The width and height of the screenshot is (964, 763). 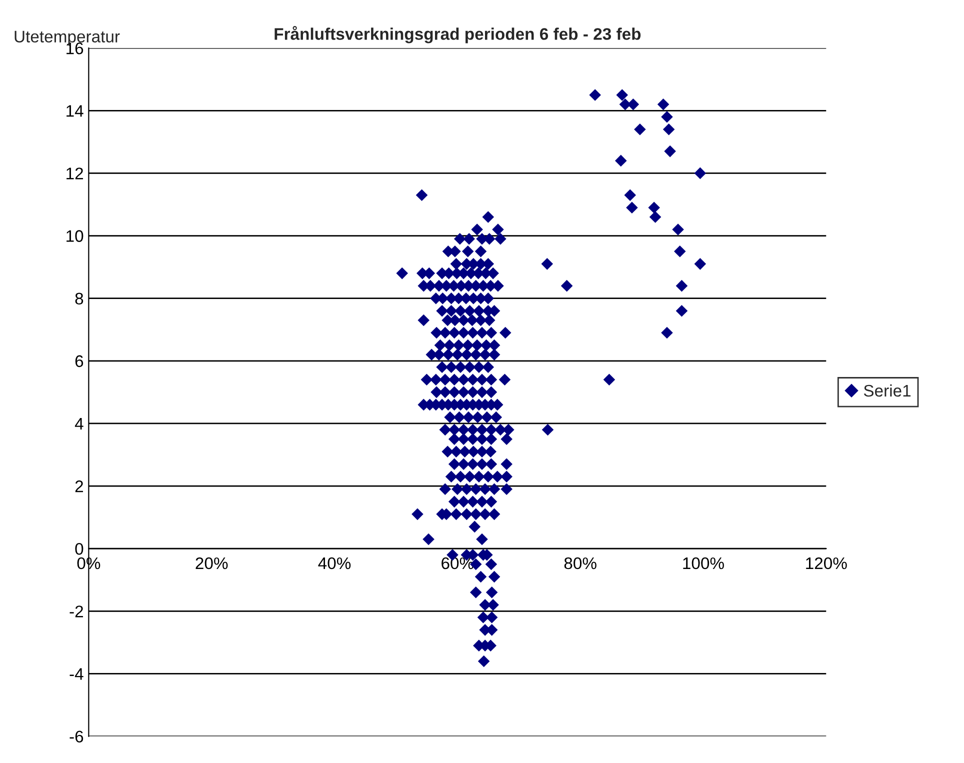 I want to click on x-tick-label: 40%, so click(x=334, y=563).